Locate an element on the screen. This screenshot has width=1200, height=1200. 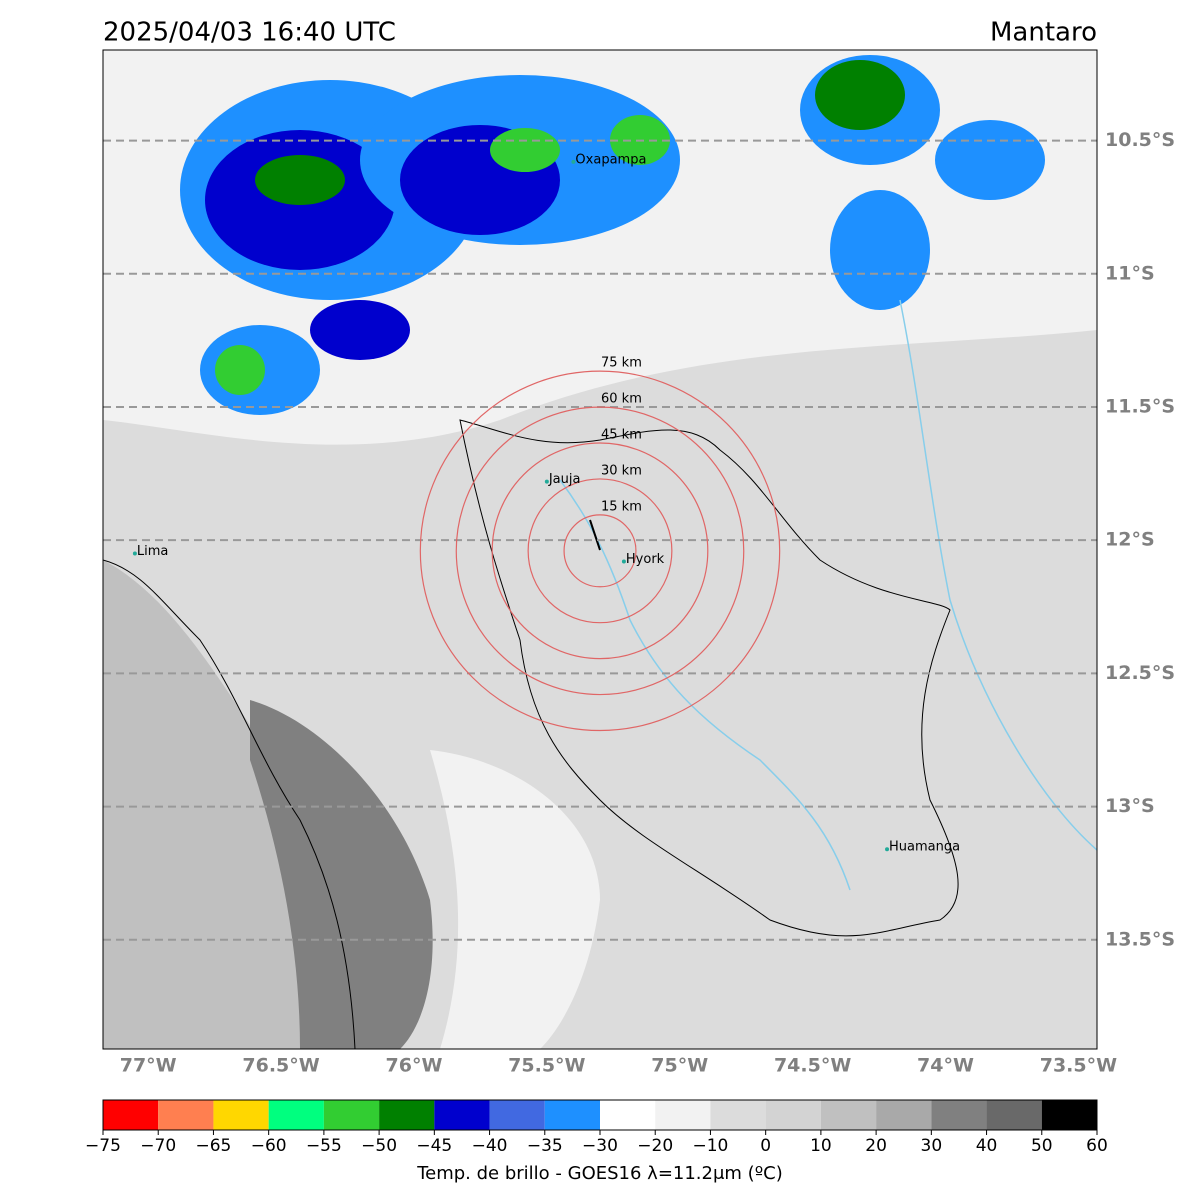
colorbar-tick-label: −60 is located at coordinates (269, 1146).